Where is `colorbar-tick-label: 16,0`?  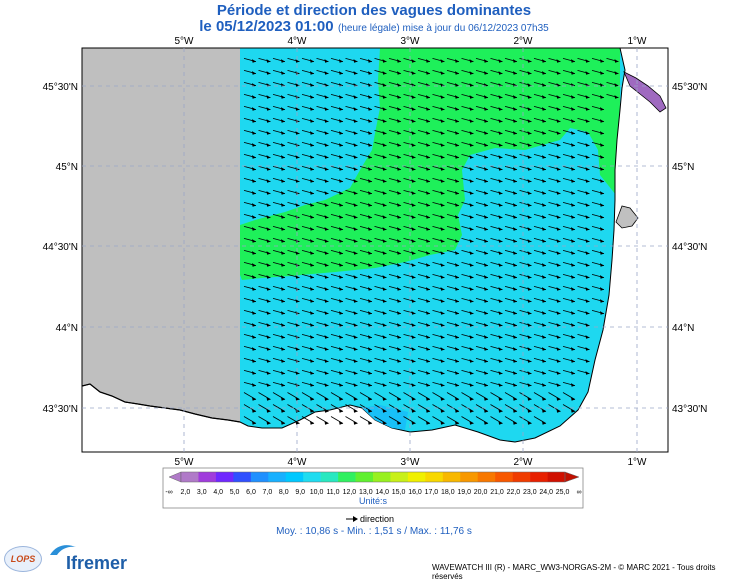
colorbar-tick-label: 16,0 is located at coordinates (415, 492).